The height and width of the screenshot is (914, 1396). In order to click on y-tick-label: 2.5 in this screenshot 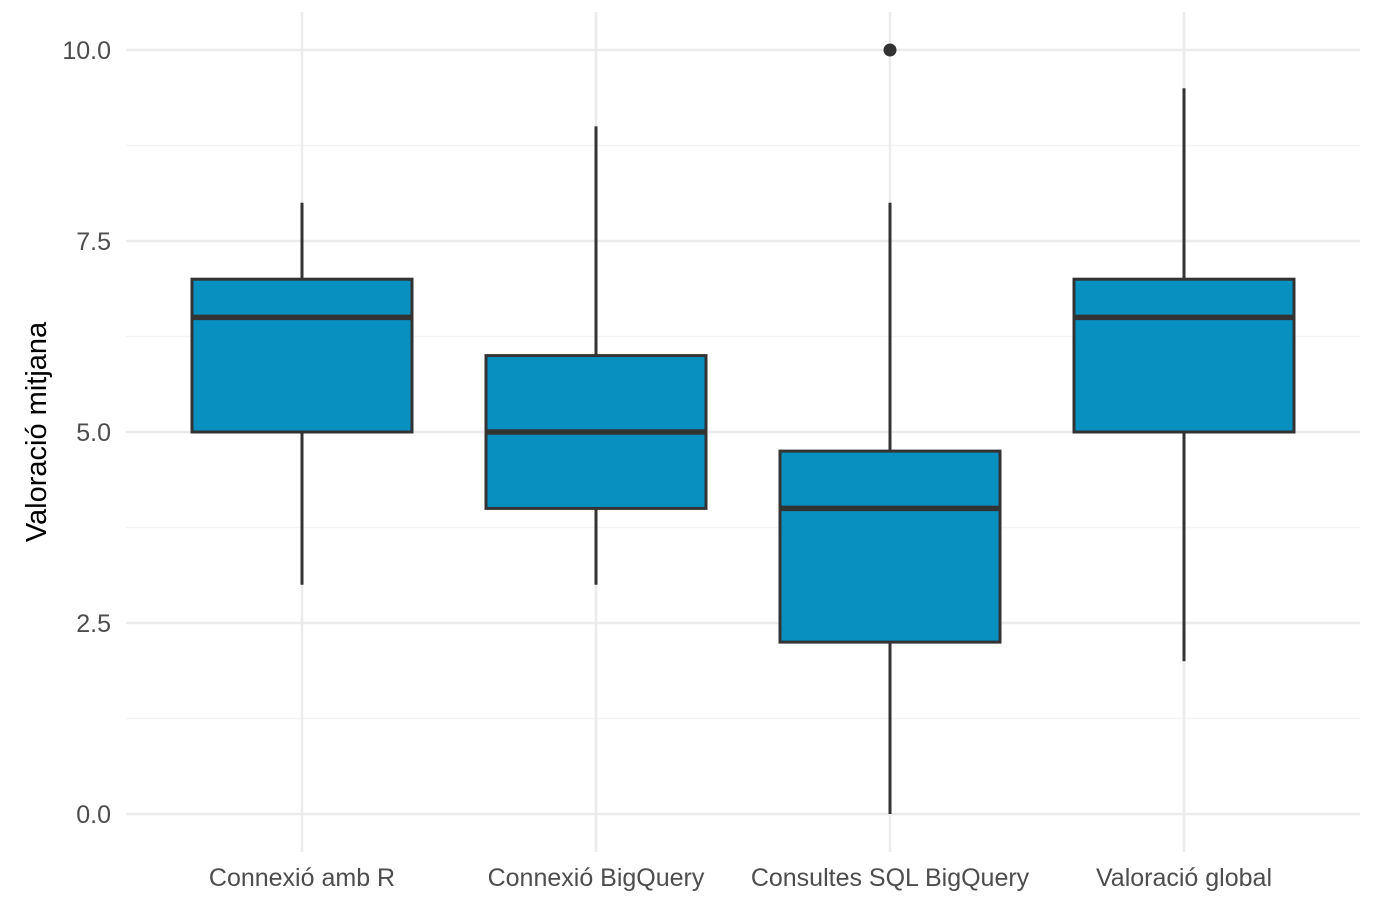, I will do `click(93, 624)`.